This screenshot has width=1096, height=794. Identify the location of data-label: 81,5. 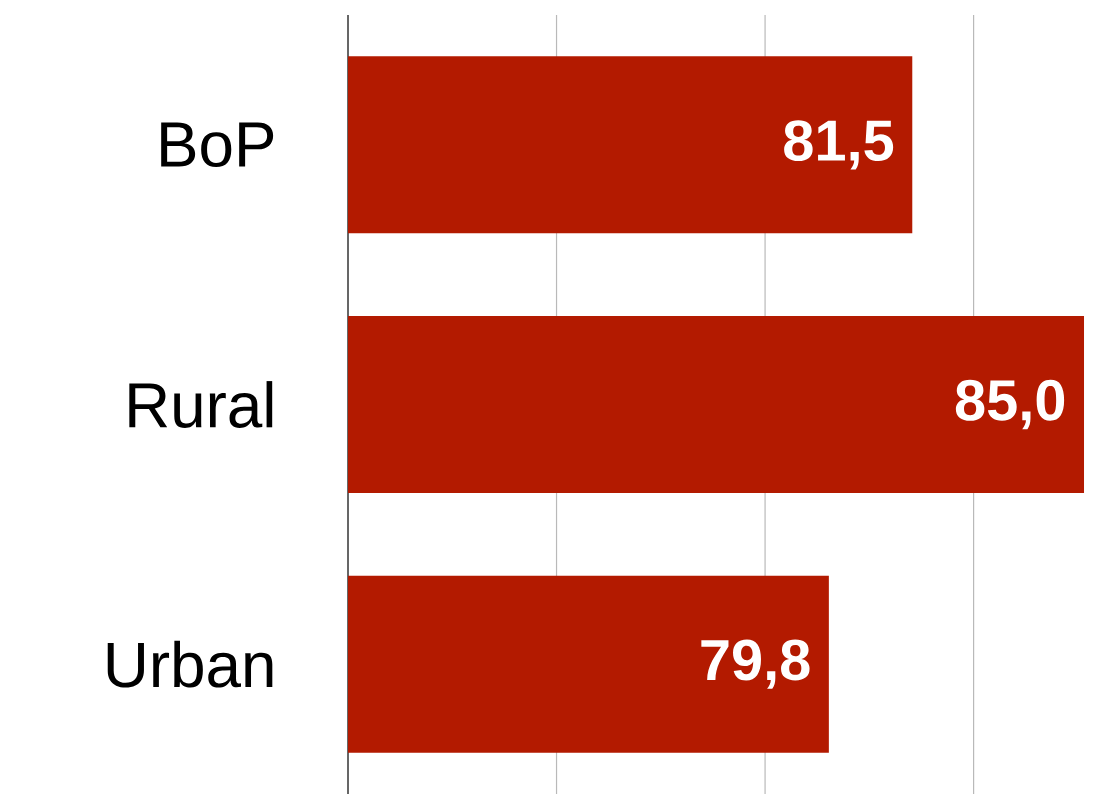
(839, 145).